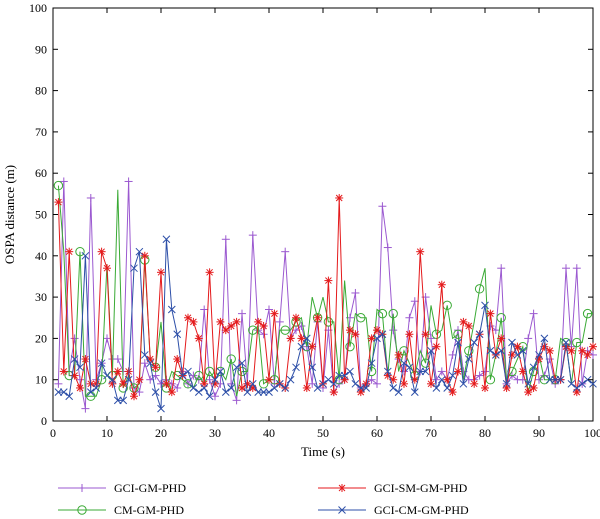 The height and width of the screenshot is (519, 600). I want to click on y-tick-label-5: 50, so click(41, 215).